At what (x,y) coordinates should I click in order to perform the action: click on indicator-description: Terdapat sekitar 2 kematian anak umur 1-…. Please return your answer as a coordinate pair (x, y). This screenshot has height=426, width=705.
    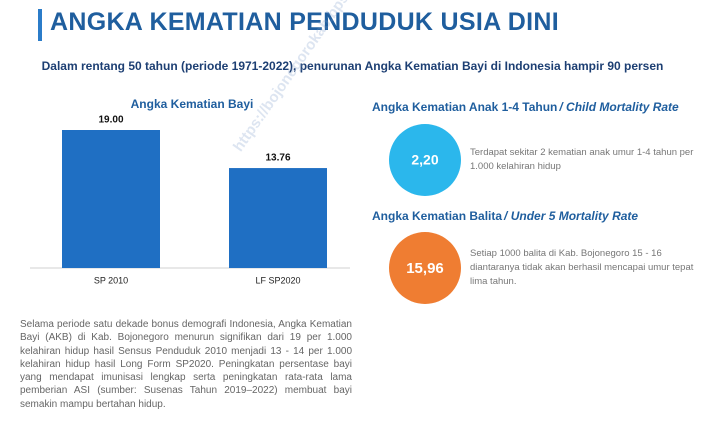
    Looking at the image, I should click on (582, 159).